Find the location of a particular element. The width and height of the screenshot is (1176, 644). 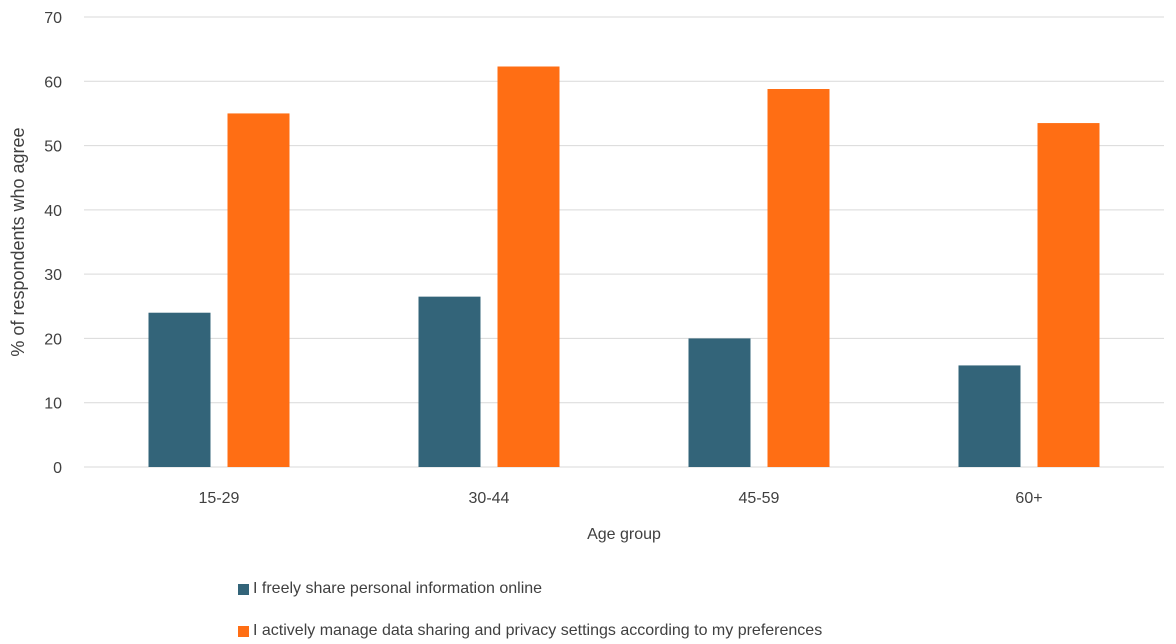

legend-swatch-share is located at coordinates (243, 589).